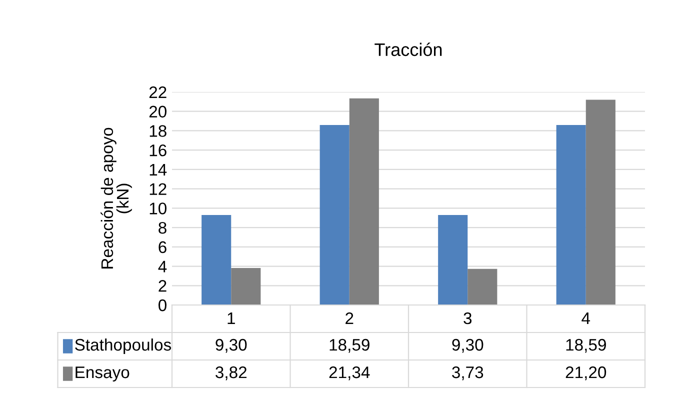  What do you see at coordinates (158, 170) in the screenshot?
I see `y-tick-label: 14` at bounding box center [158, 170].